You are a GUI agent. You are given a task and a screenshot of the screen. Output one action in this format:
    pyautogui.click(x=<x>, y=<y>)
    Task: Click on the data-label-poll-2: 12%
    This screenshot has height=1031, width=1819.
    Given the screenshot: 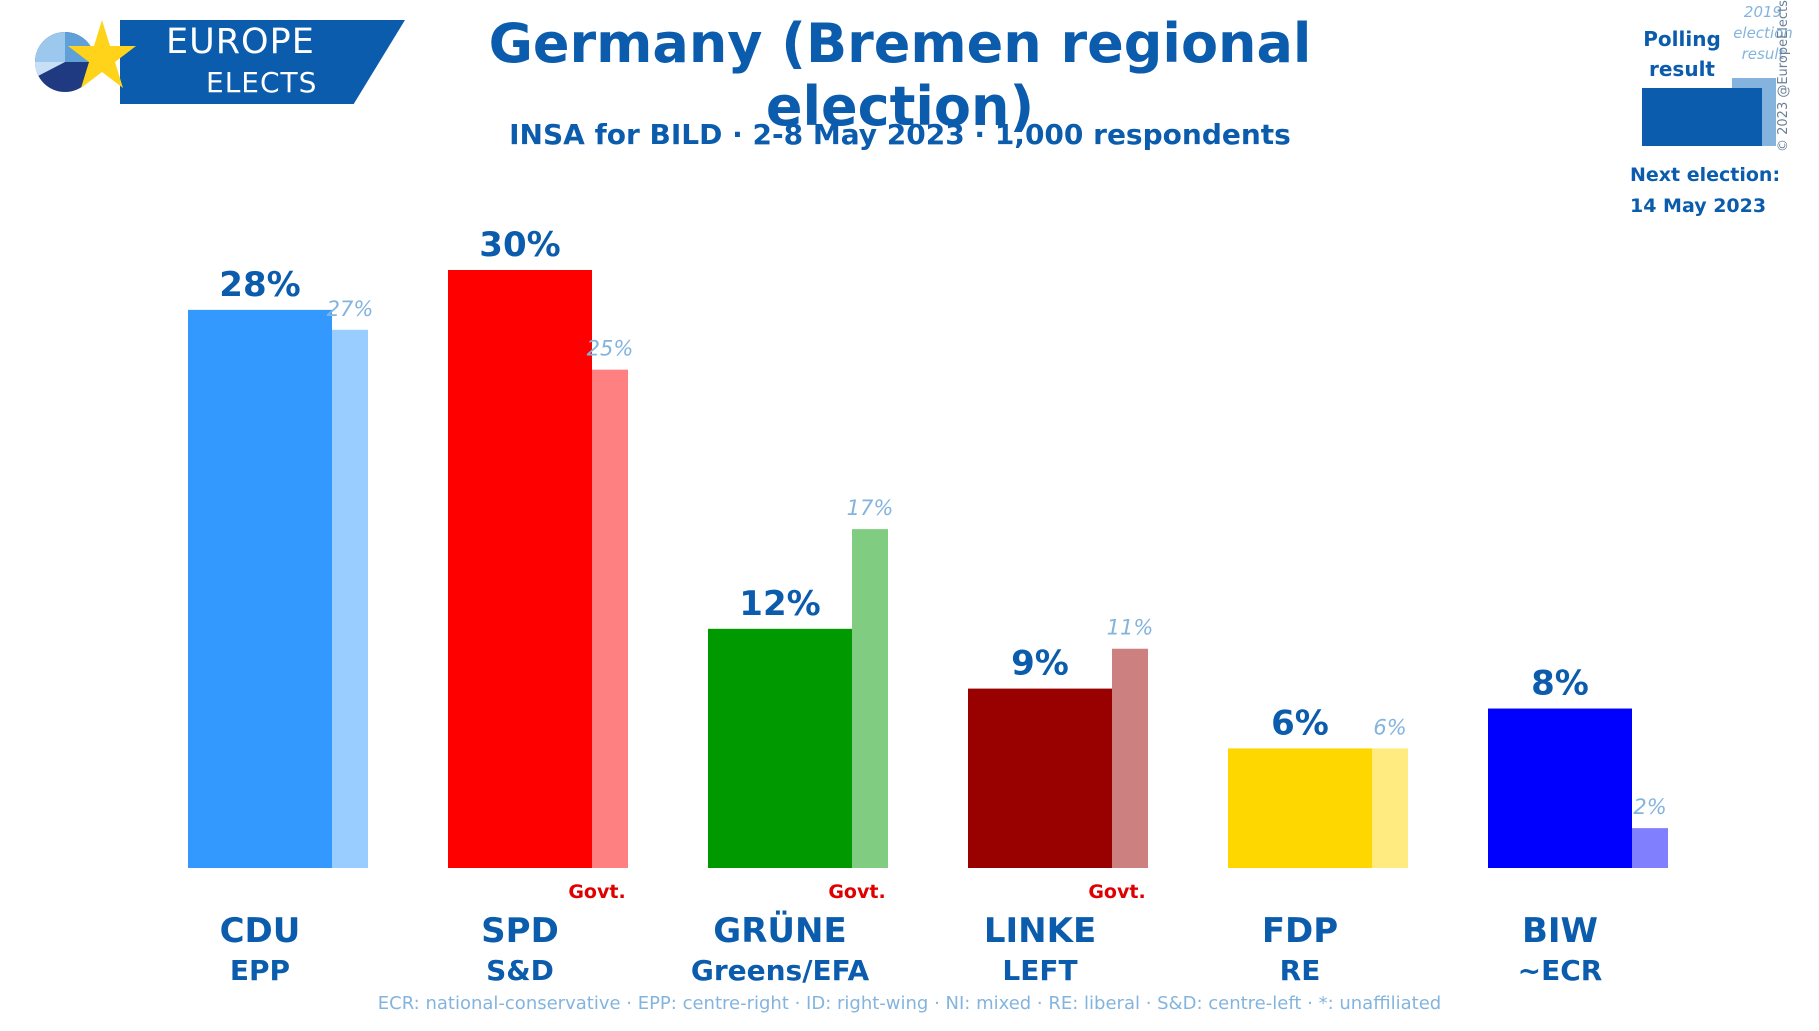 What is the action you would take?
    pyautogui.click(x=779, y=604)
    